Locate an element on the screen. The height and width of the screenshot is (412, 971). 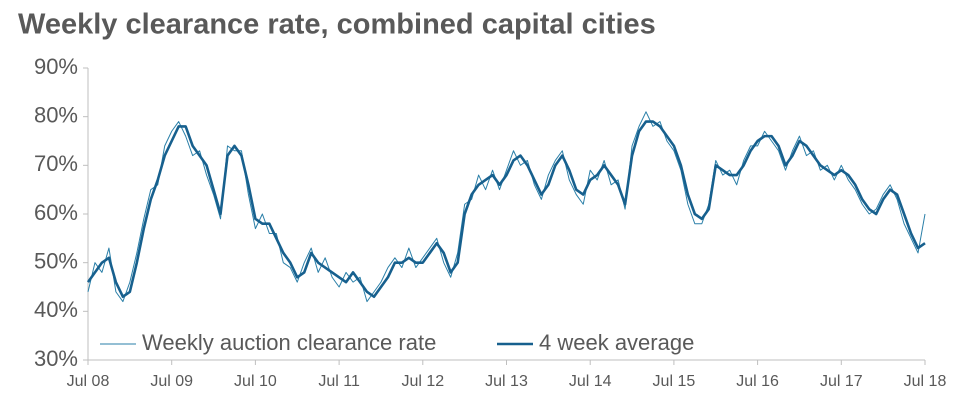
x-tick-label: Jul 08 is located at coordinates (88, 381).